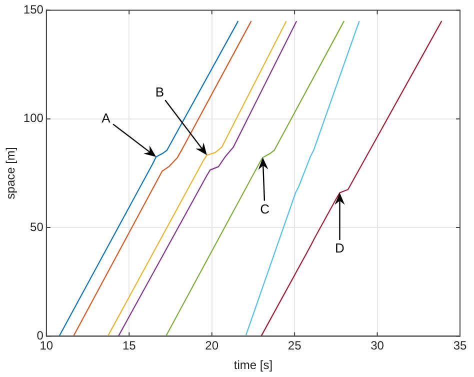 The height and width of the screenshot is (377, 474). What do you see at coordinates (339, 248) in the screenshot?
I see `annotation: D` at bounding box center [339, 248].